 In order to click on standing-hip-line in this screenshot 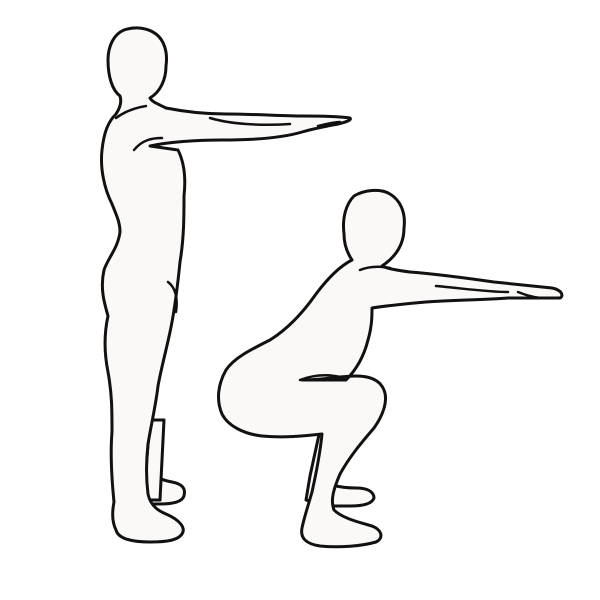, I will do `click(172, 297)`.